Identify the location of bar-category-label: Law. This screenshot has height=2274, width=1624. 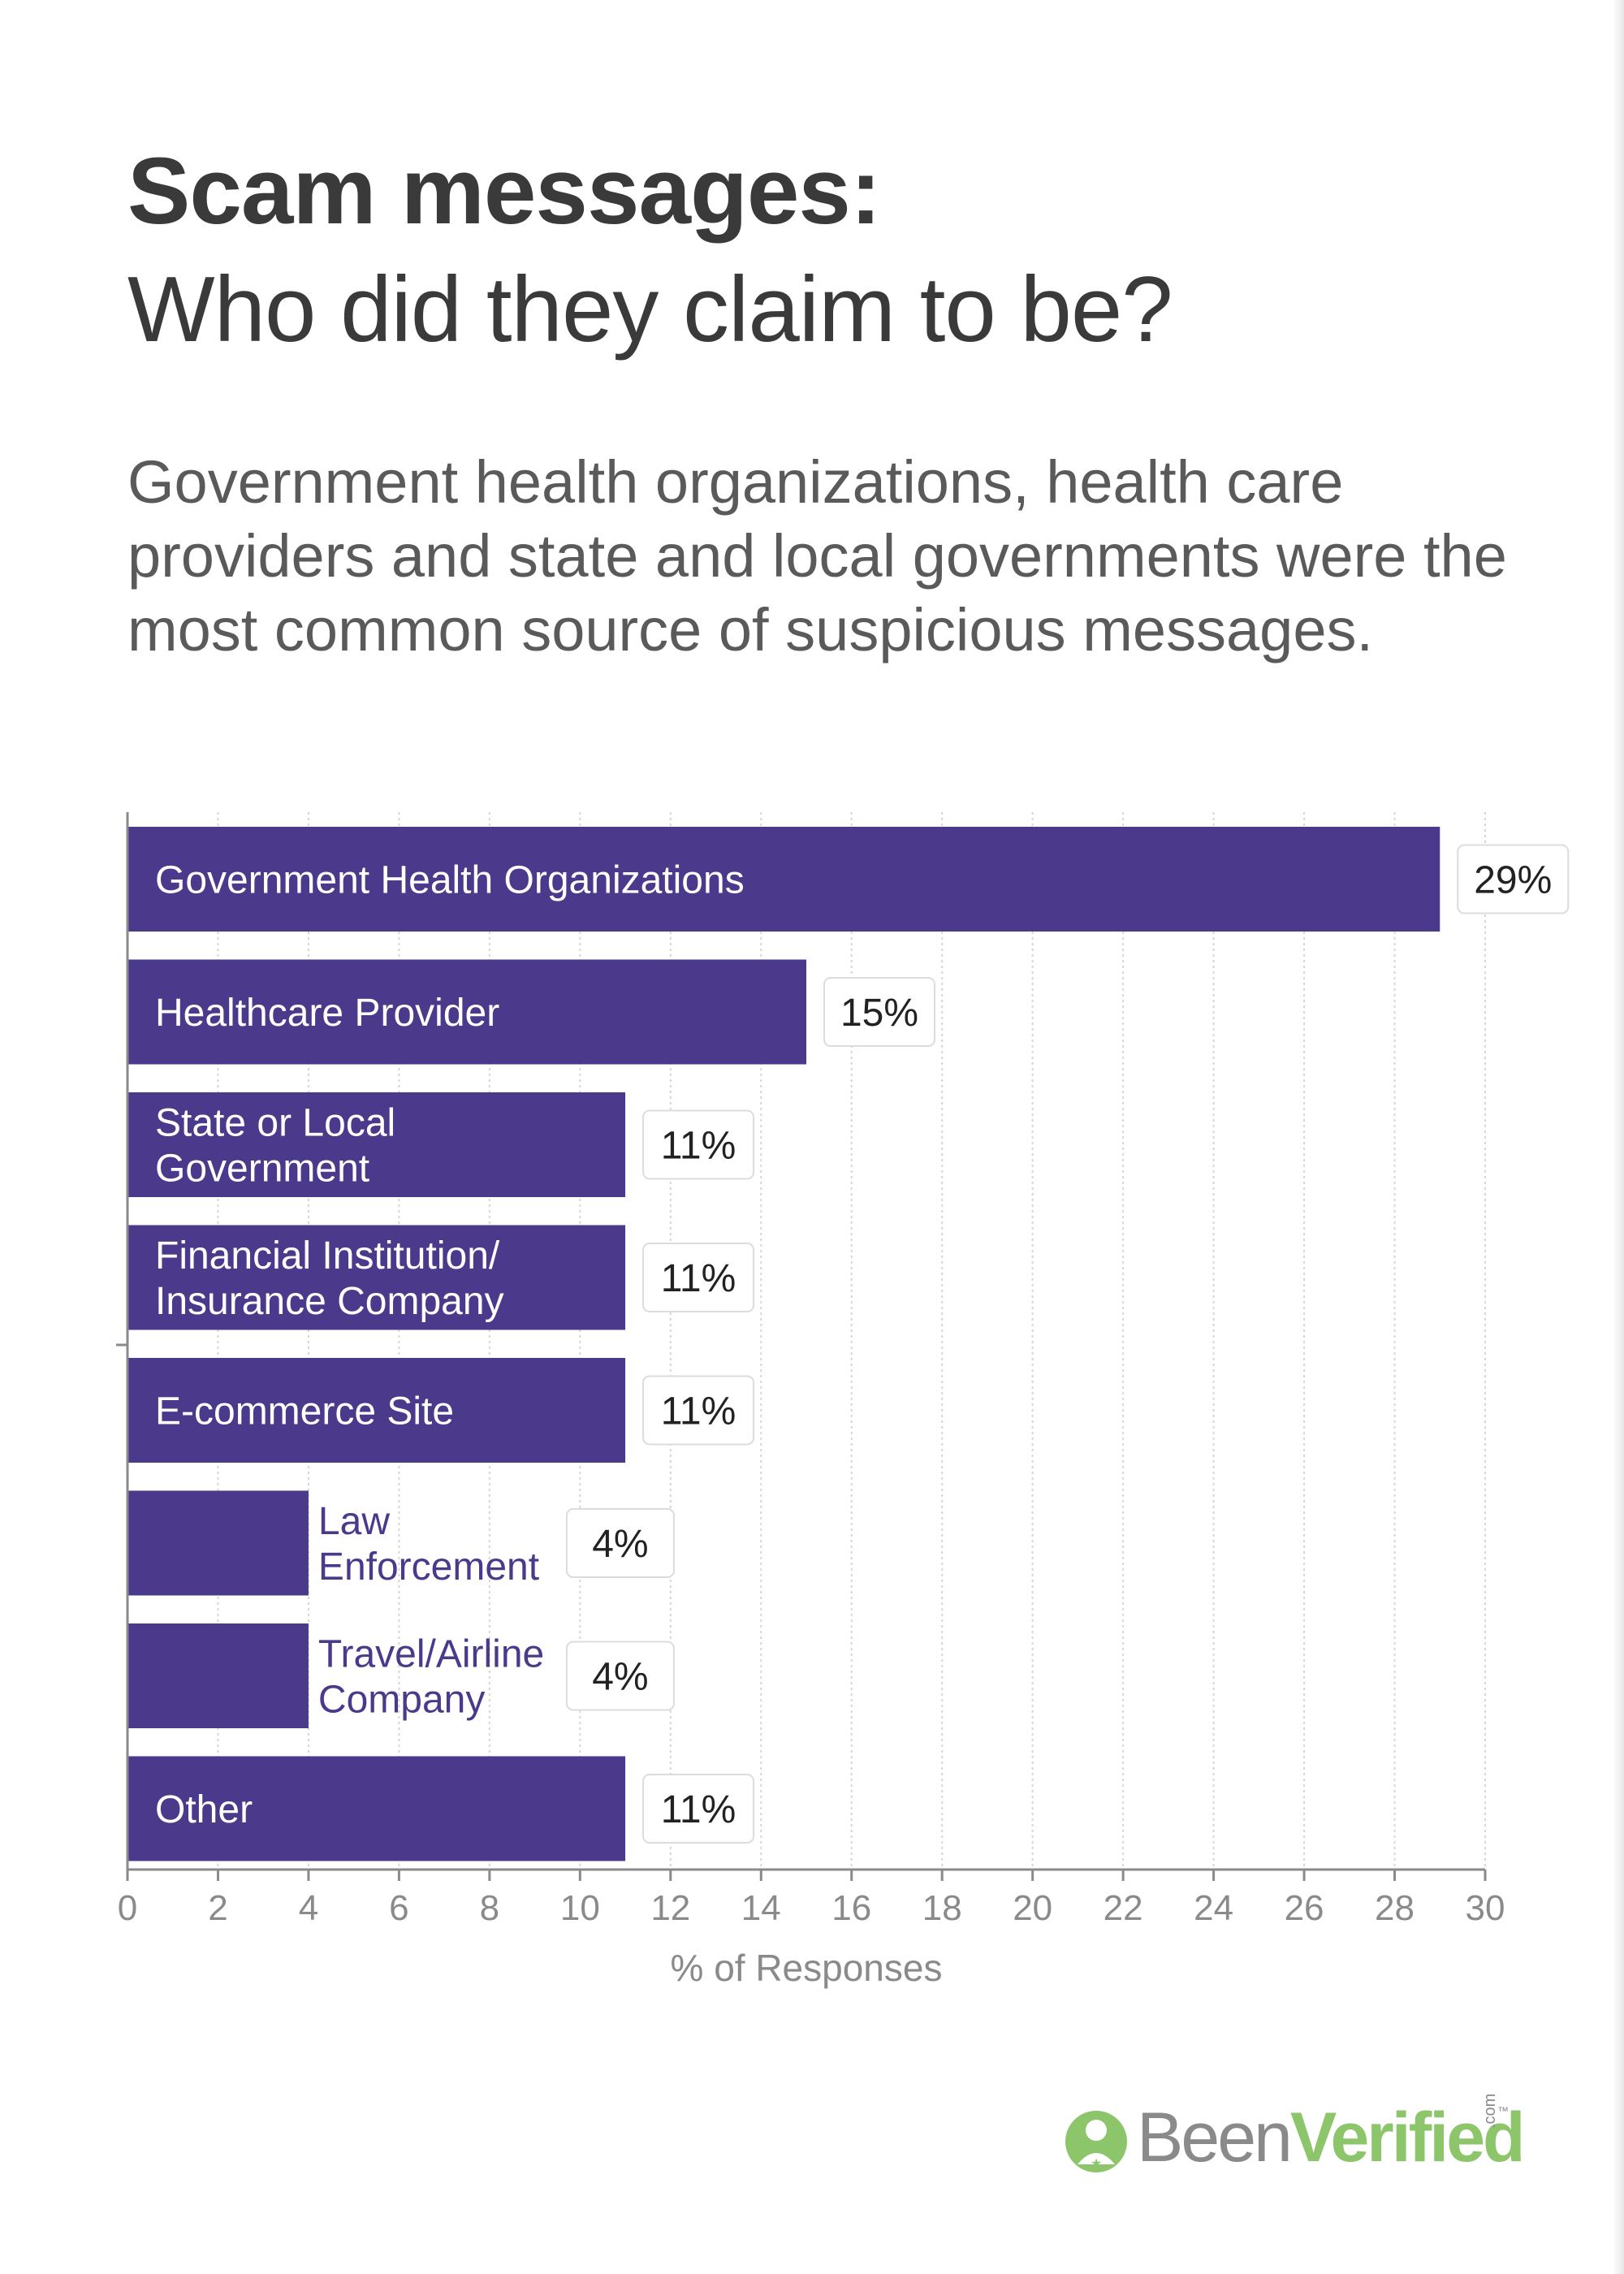
(354, 1522).